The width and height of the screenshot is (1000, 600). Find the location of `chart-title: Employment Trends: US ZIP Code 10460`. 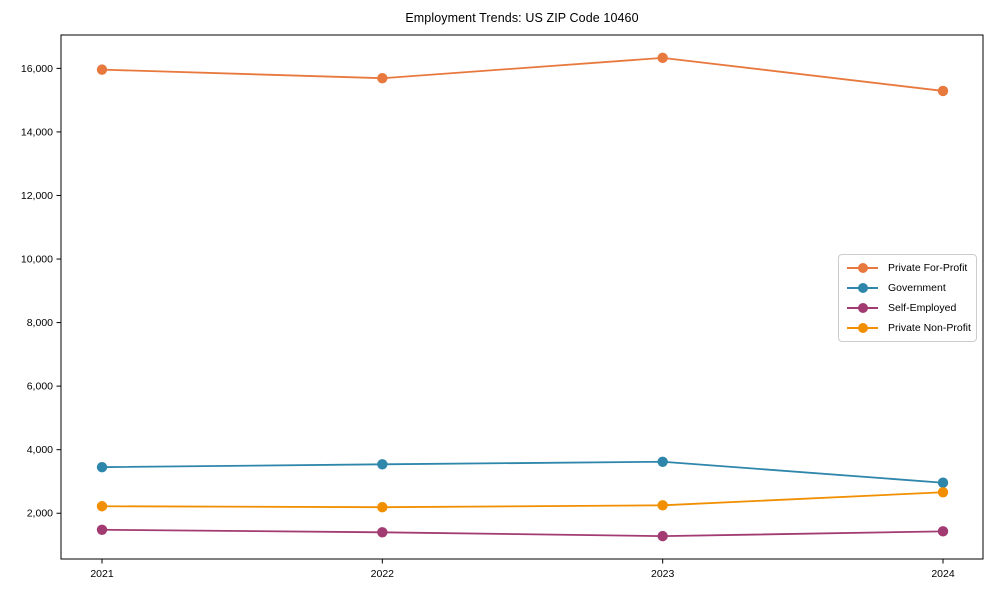

chart-title: Employment Trends: US ZIP Code 10460 is located at coordinates (522, 18).